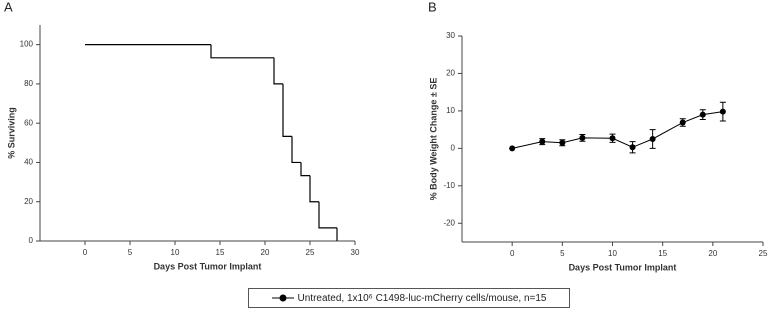  Describe the element at coordinates (432, 7) in the screenshot. I see `panel-title: B` at that location.